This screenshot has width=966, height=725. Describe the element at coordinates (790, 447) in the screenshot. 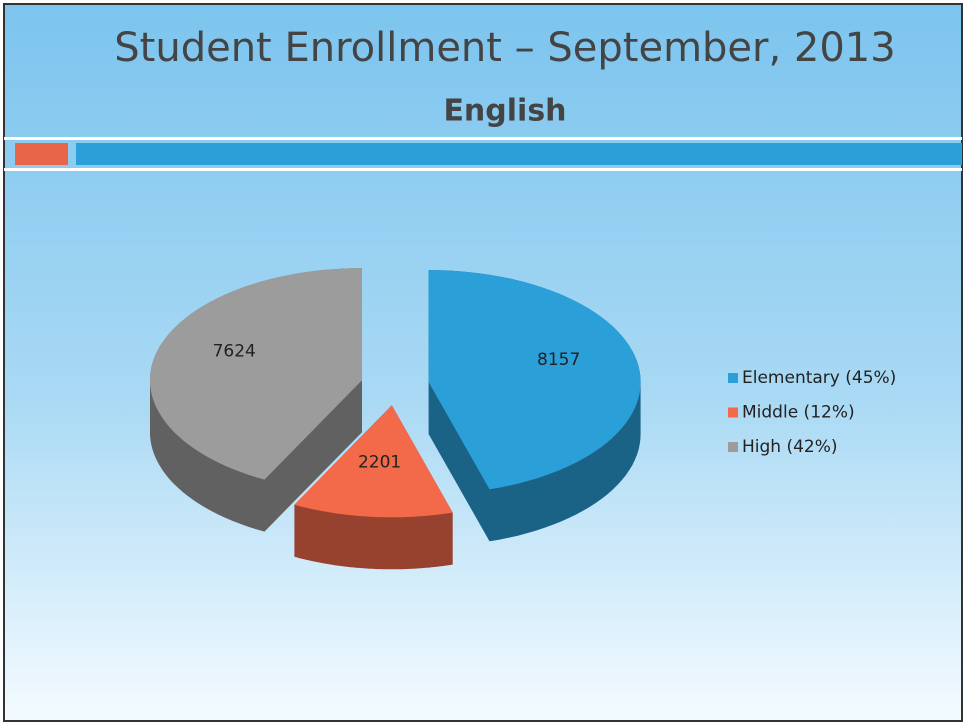

I see `legend-label: High (42%)` at that location.